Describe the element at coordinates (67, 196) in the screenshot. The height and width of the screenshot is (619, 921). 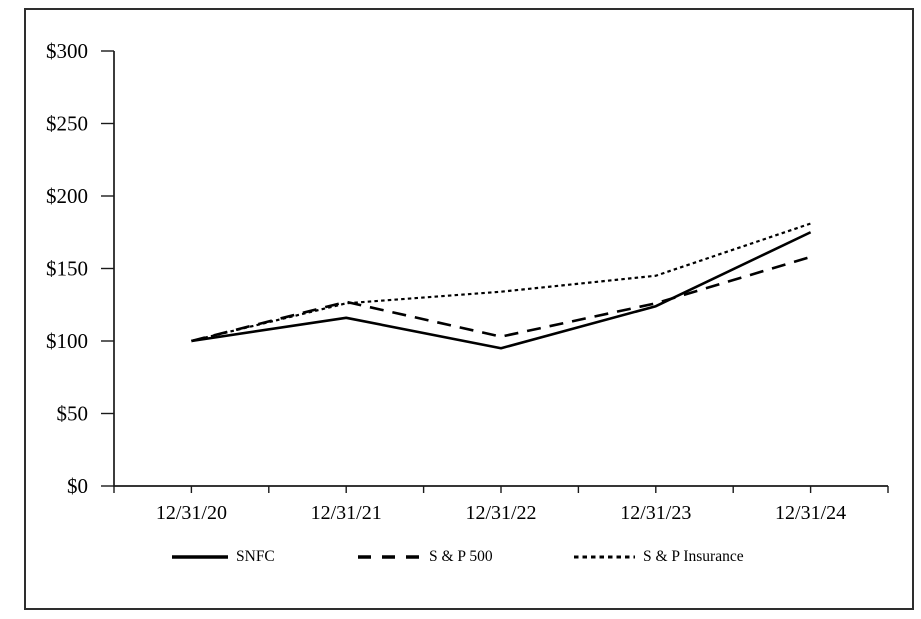
I see `y-axis-label: $200` at that location.